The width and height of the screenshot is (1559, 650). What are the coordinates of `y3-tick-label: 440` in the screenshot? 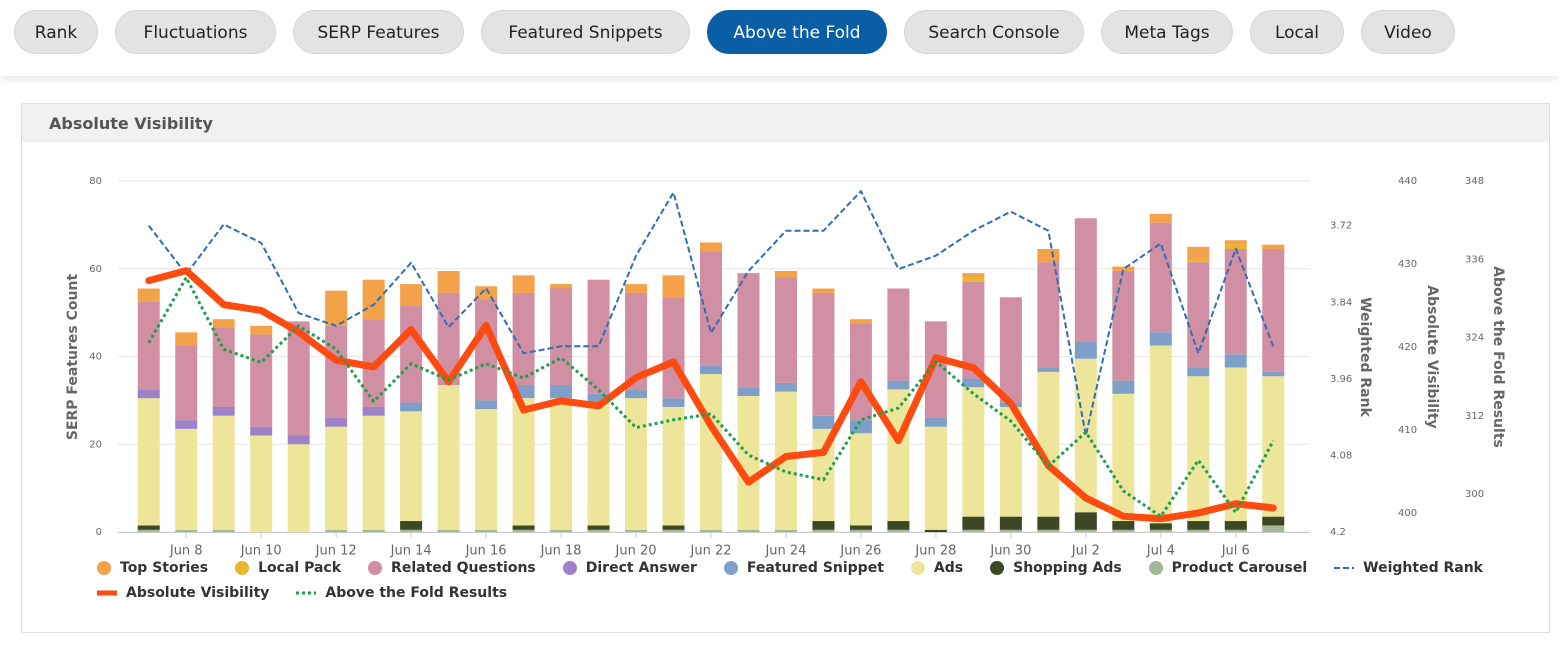 It's located at (1407, 181).